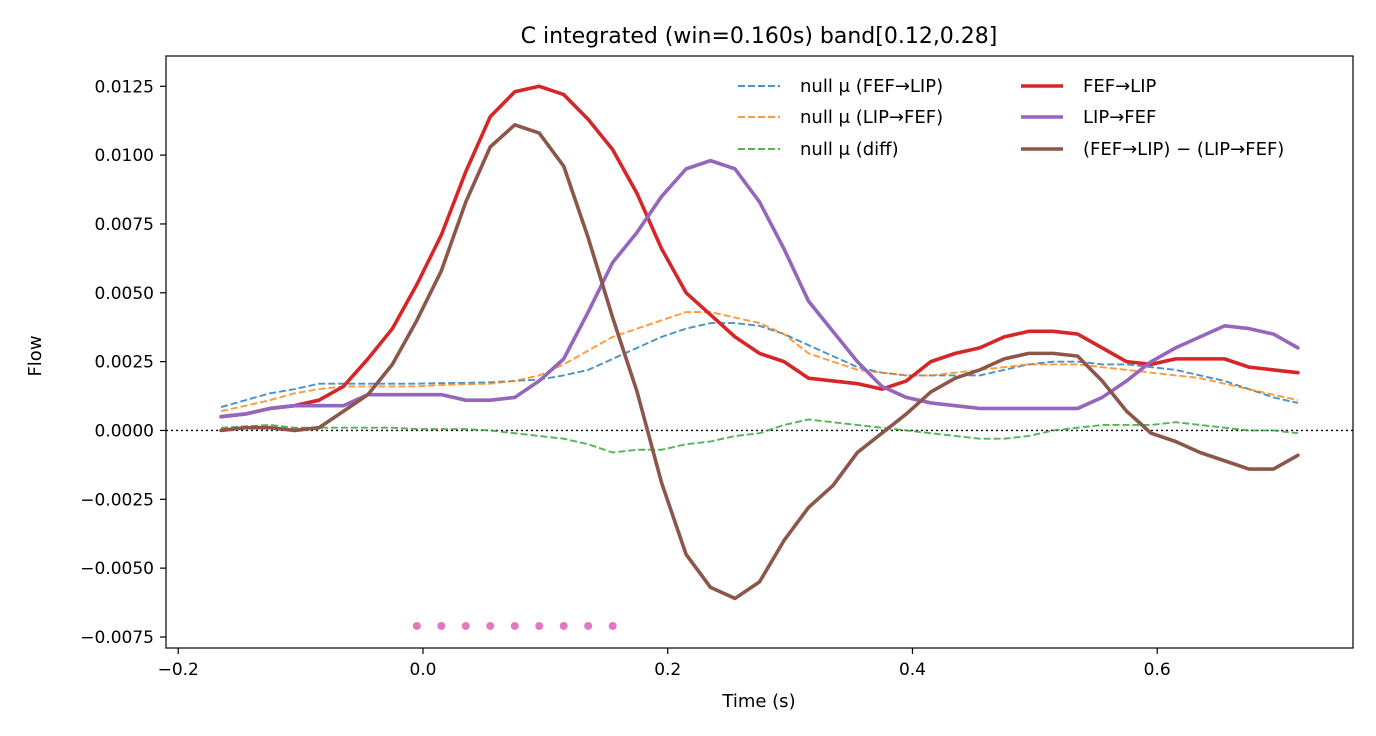 The width and height of the screenshot is (1376, 736). I want to click on x-axis-label: Time (s), so click(758, 701).